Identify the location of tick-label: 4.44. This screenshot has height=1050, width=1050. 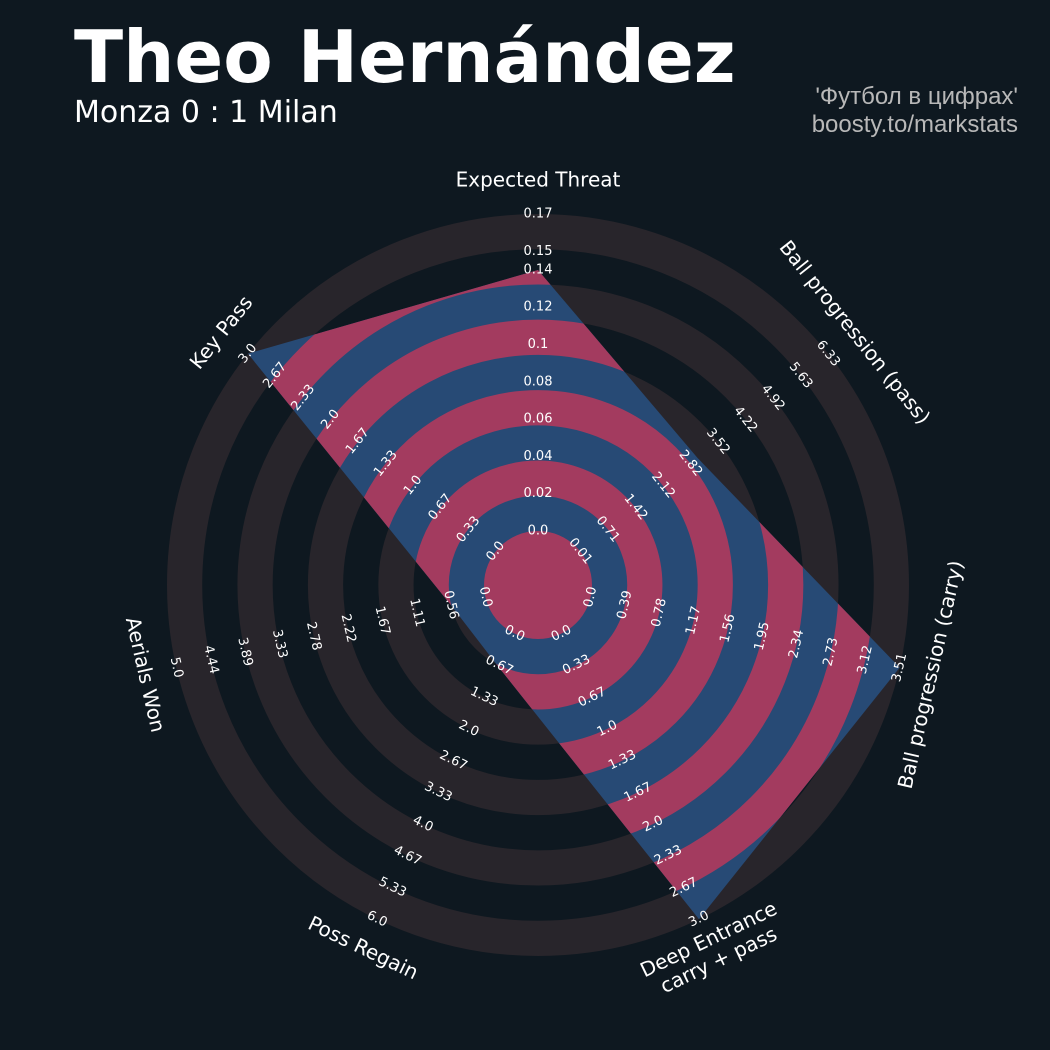
(210, 660).